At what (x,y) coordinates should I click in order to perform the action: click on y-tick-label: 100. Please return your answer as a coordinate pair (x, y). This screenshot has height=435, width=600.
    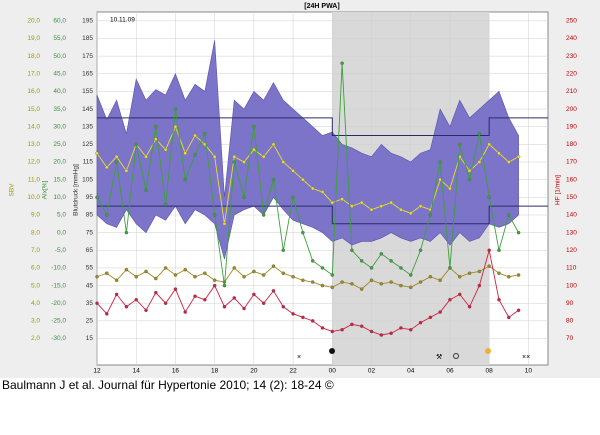
    Looking at the image, I should click on (571, 285).